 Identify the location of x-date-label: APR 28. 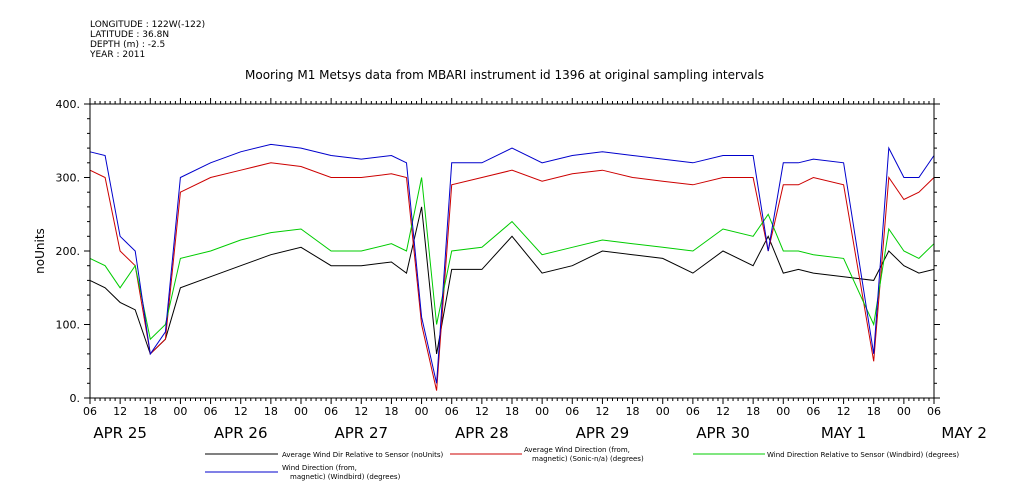
(482, 433).